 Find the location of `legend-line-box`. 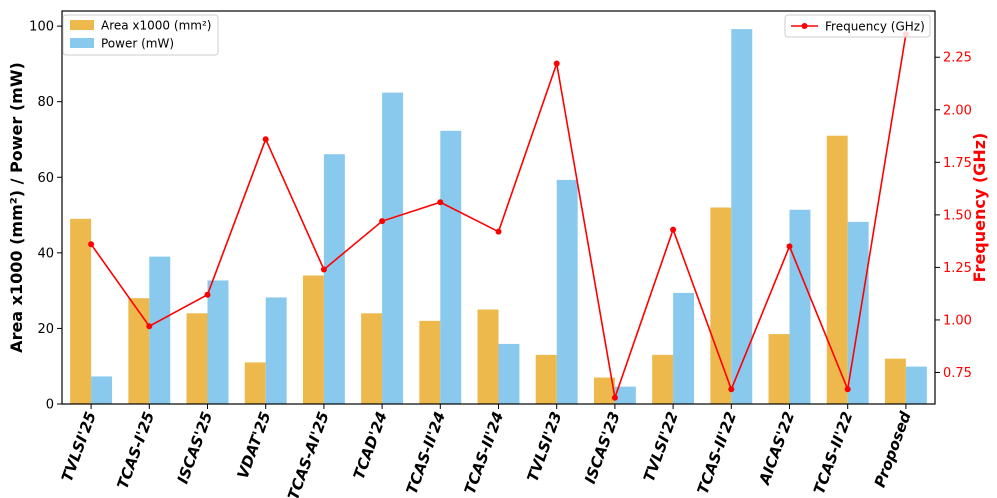

legend-line-box is located at coordinates (857, 26).